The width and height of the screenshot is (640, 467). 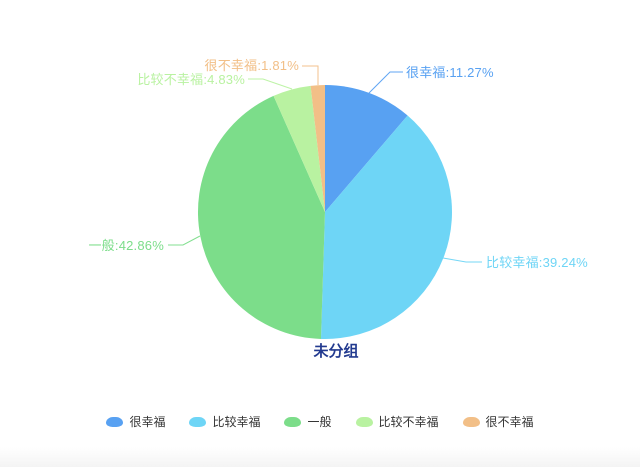 I want to click on legend-item-label: 很不幸福, so click(x=509, y=422).